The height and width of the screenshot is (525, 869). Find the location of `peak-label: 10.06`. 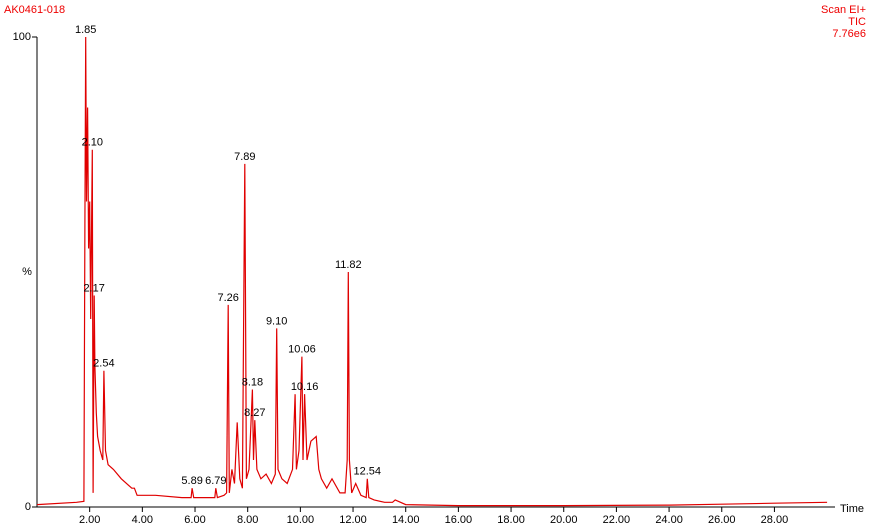

peak-label: 10.06 is located at coordinates (302, 350).